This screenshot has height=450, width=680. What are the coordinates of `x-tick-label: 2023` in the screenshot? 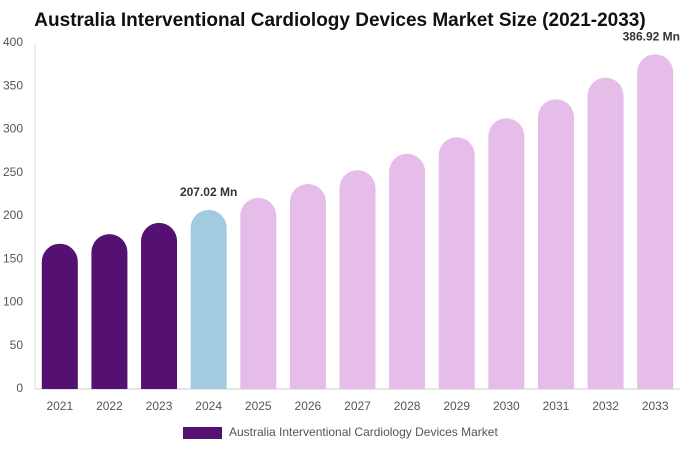 It's located at (159, 406).